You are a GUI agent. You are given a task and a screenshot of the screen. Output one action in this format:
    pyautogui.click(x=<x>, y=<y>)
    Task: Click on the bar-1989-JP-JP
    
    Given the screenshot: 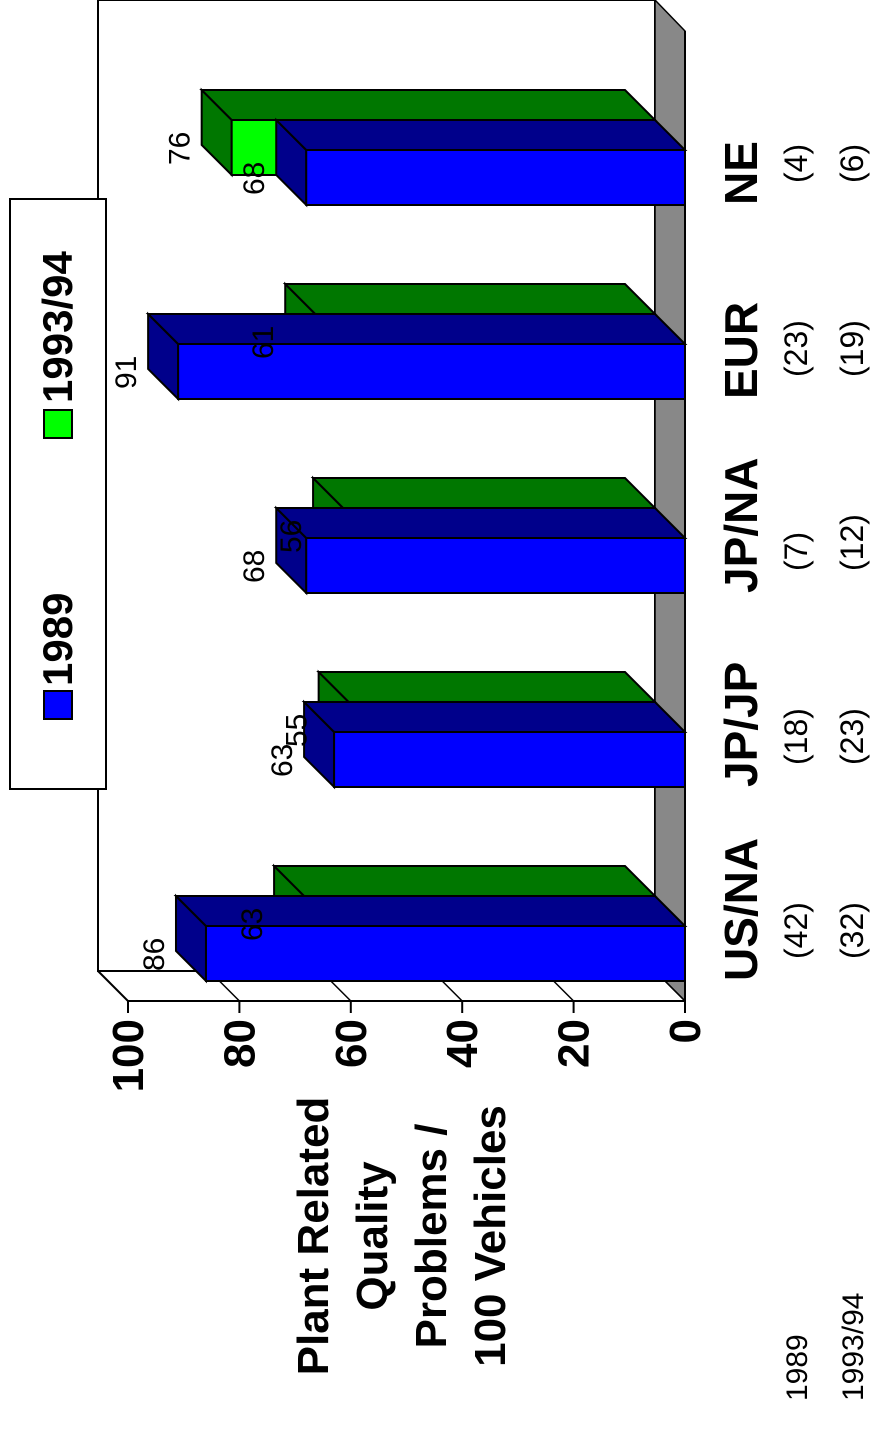 What is the action you would take?
    pyautogui.click(x=494, y=744)
    